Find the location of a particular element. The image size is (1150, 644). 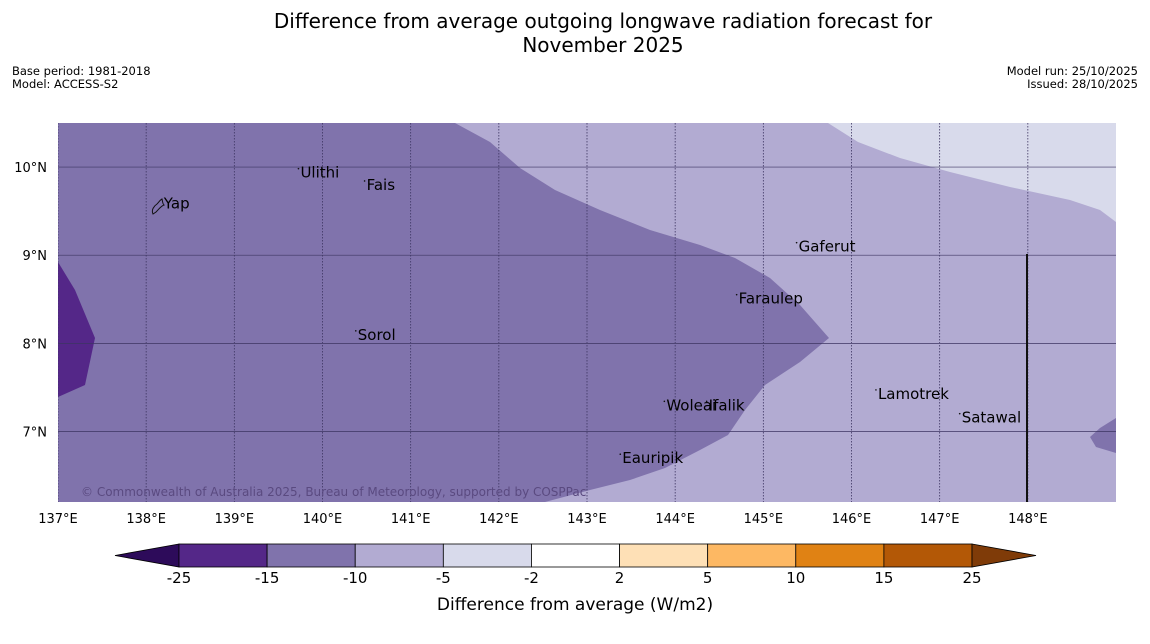

place-label-lamotrek: Lamotrek is located at coordinates (913, 394).